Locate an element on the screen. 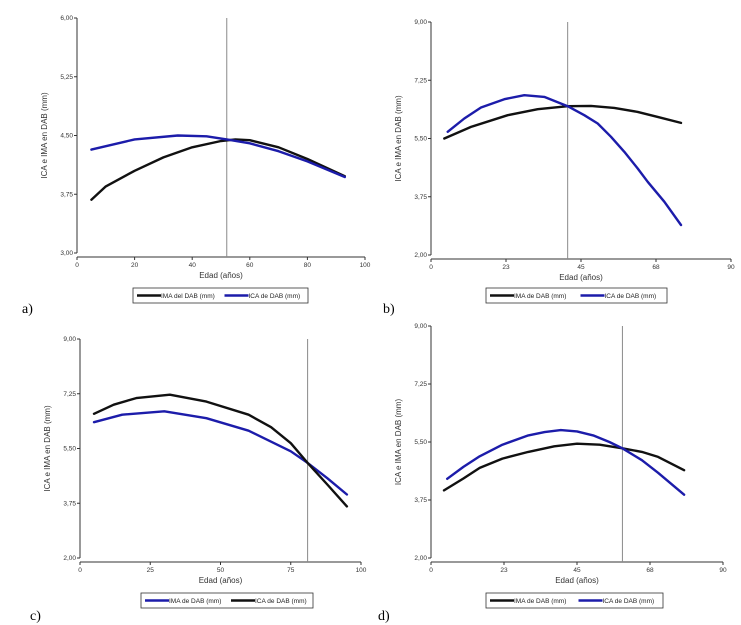  y-tick-label: 5,25 is located at coordinates (66, 77).